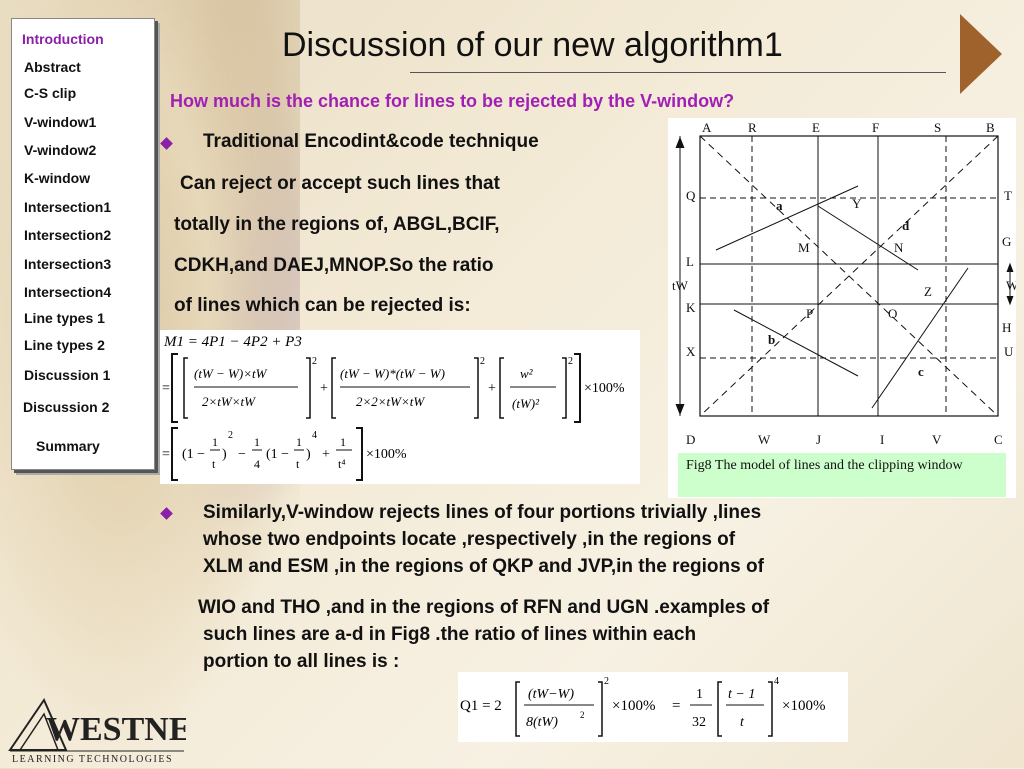 Image resolution: width=1024 pixels, height=769 pixels. Describe the element at coordinates (68, 446) in the screenshot. I see `sidebar-item-summary: Summary` at that location.